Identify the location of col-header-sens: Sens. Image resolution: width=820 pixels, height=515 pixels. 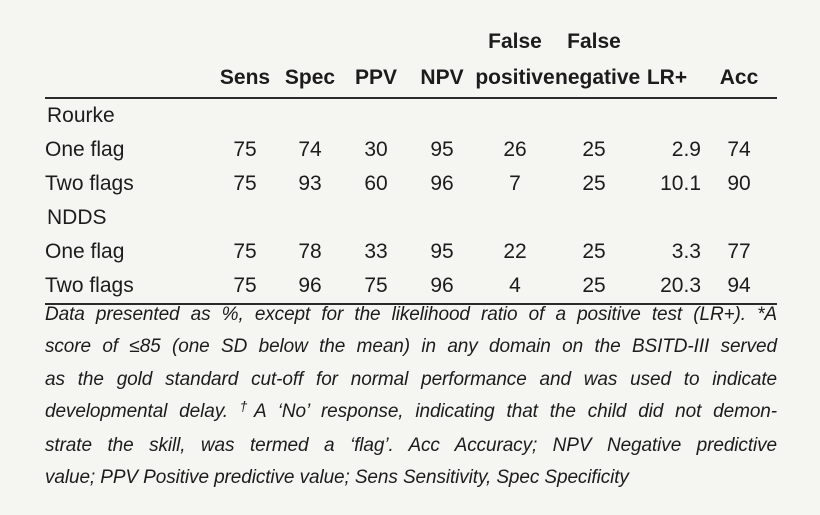
(245, 78).